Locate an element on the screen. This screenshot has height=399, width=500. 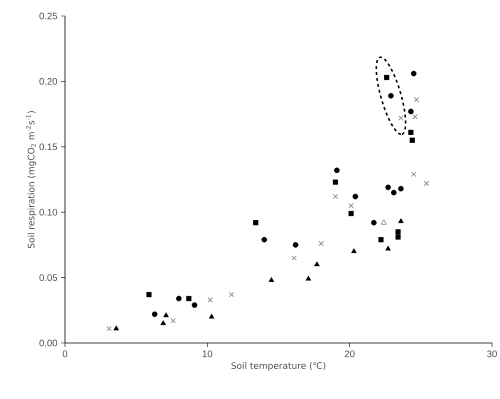
y-tick-label: 0.15 is located at coordinates (48, 146).